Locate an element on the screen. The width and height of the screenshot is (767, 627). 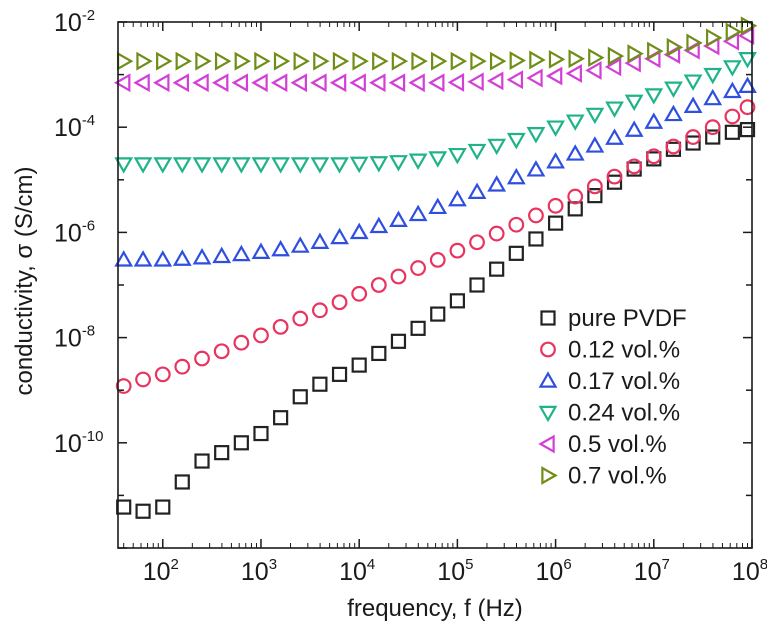
x-tick-label: 108 is located at coordinates (749, 571).